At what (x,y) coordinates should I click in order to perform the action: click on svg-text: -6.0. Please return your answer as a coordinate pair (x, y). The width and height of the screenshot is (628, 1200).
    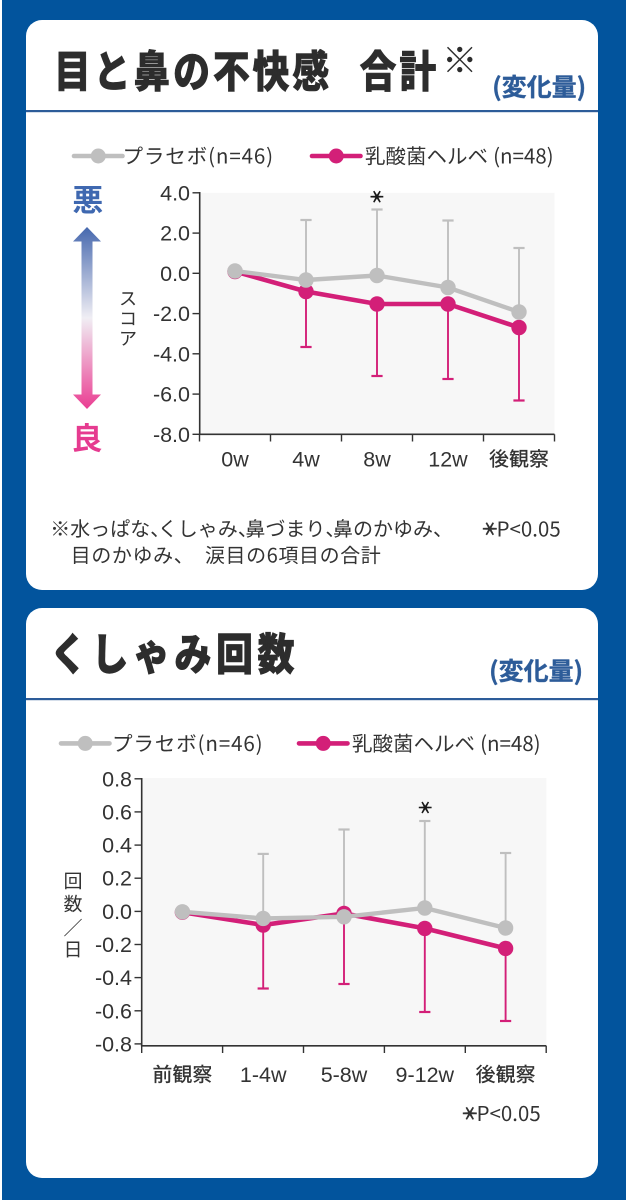
    Looking at the image, I should click on (171, 395).